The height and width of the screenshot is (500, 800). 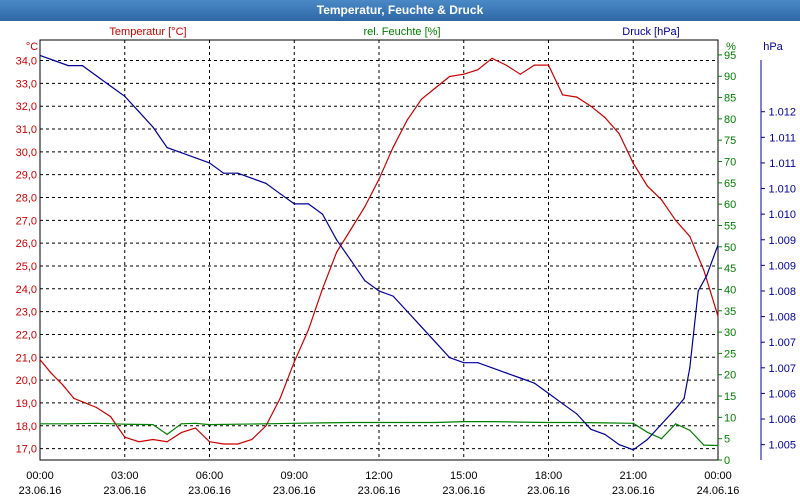 I want to click on humidity-tick-label: 95, so click(x=730, y=56).